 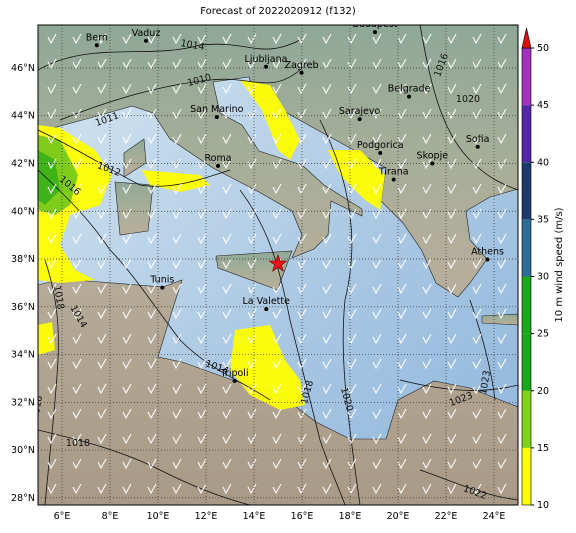 What do you see at coordinates (374, 24) in the screenshot?
I see `city-label: Budapest` at bounding box center [374, 24].